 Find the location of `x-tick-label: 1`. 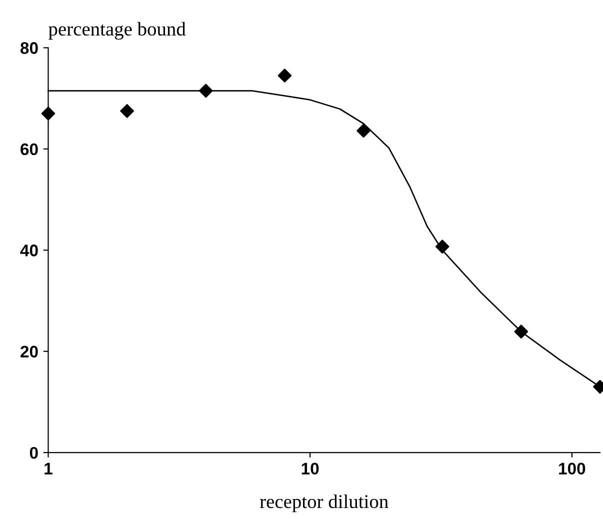

x-tick-label: 1 is located at coordinates (48, 468).